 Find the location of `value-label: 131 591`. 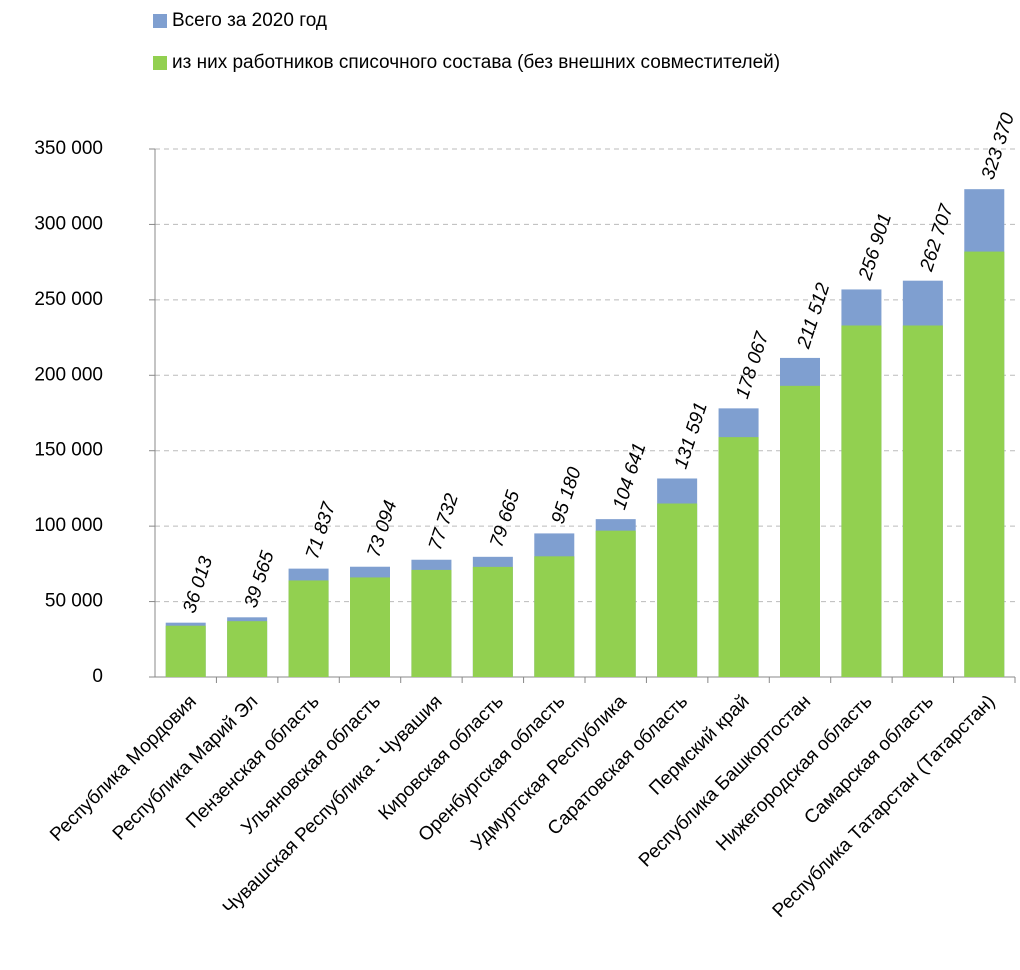

value-label: 131 591 is located at coordinates (691, 436).